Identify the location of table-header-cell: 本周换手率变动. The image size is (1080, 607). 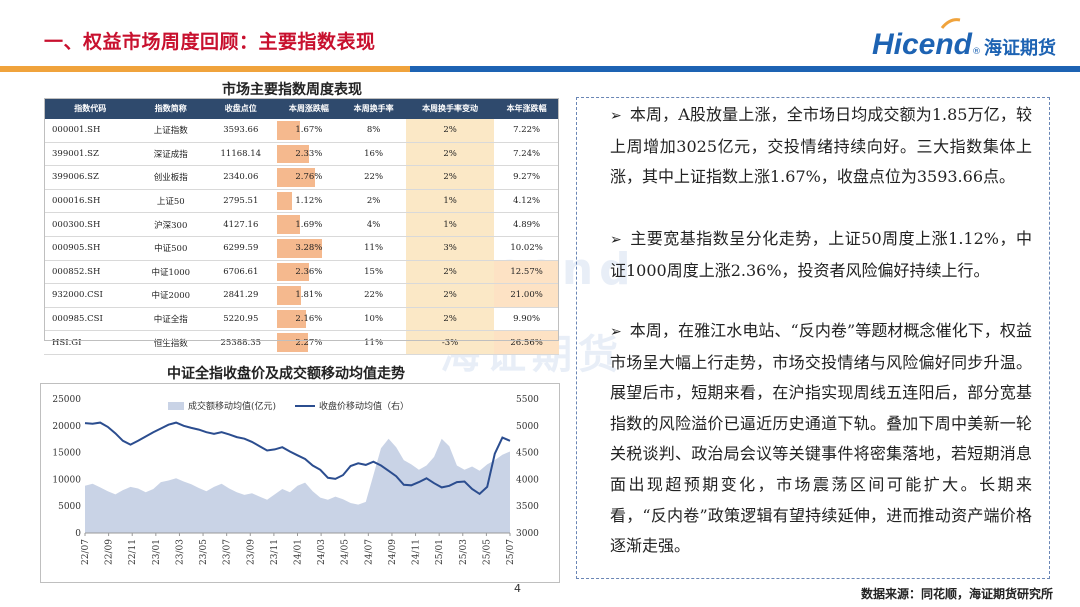
(450, 108).